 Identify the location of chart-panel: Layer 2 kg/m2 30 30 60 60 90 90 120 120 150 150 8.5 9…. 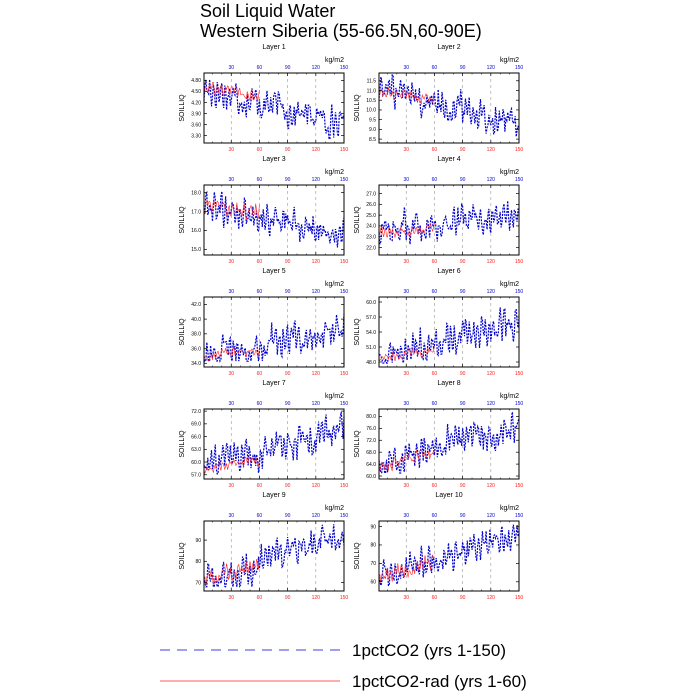
(438, 98).